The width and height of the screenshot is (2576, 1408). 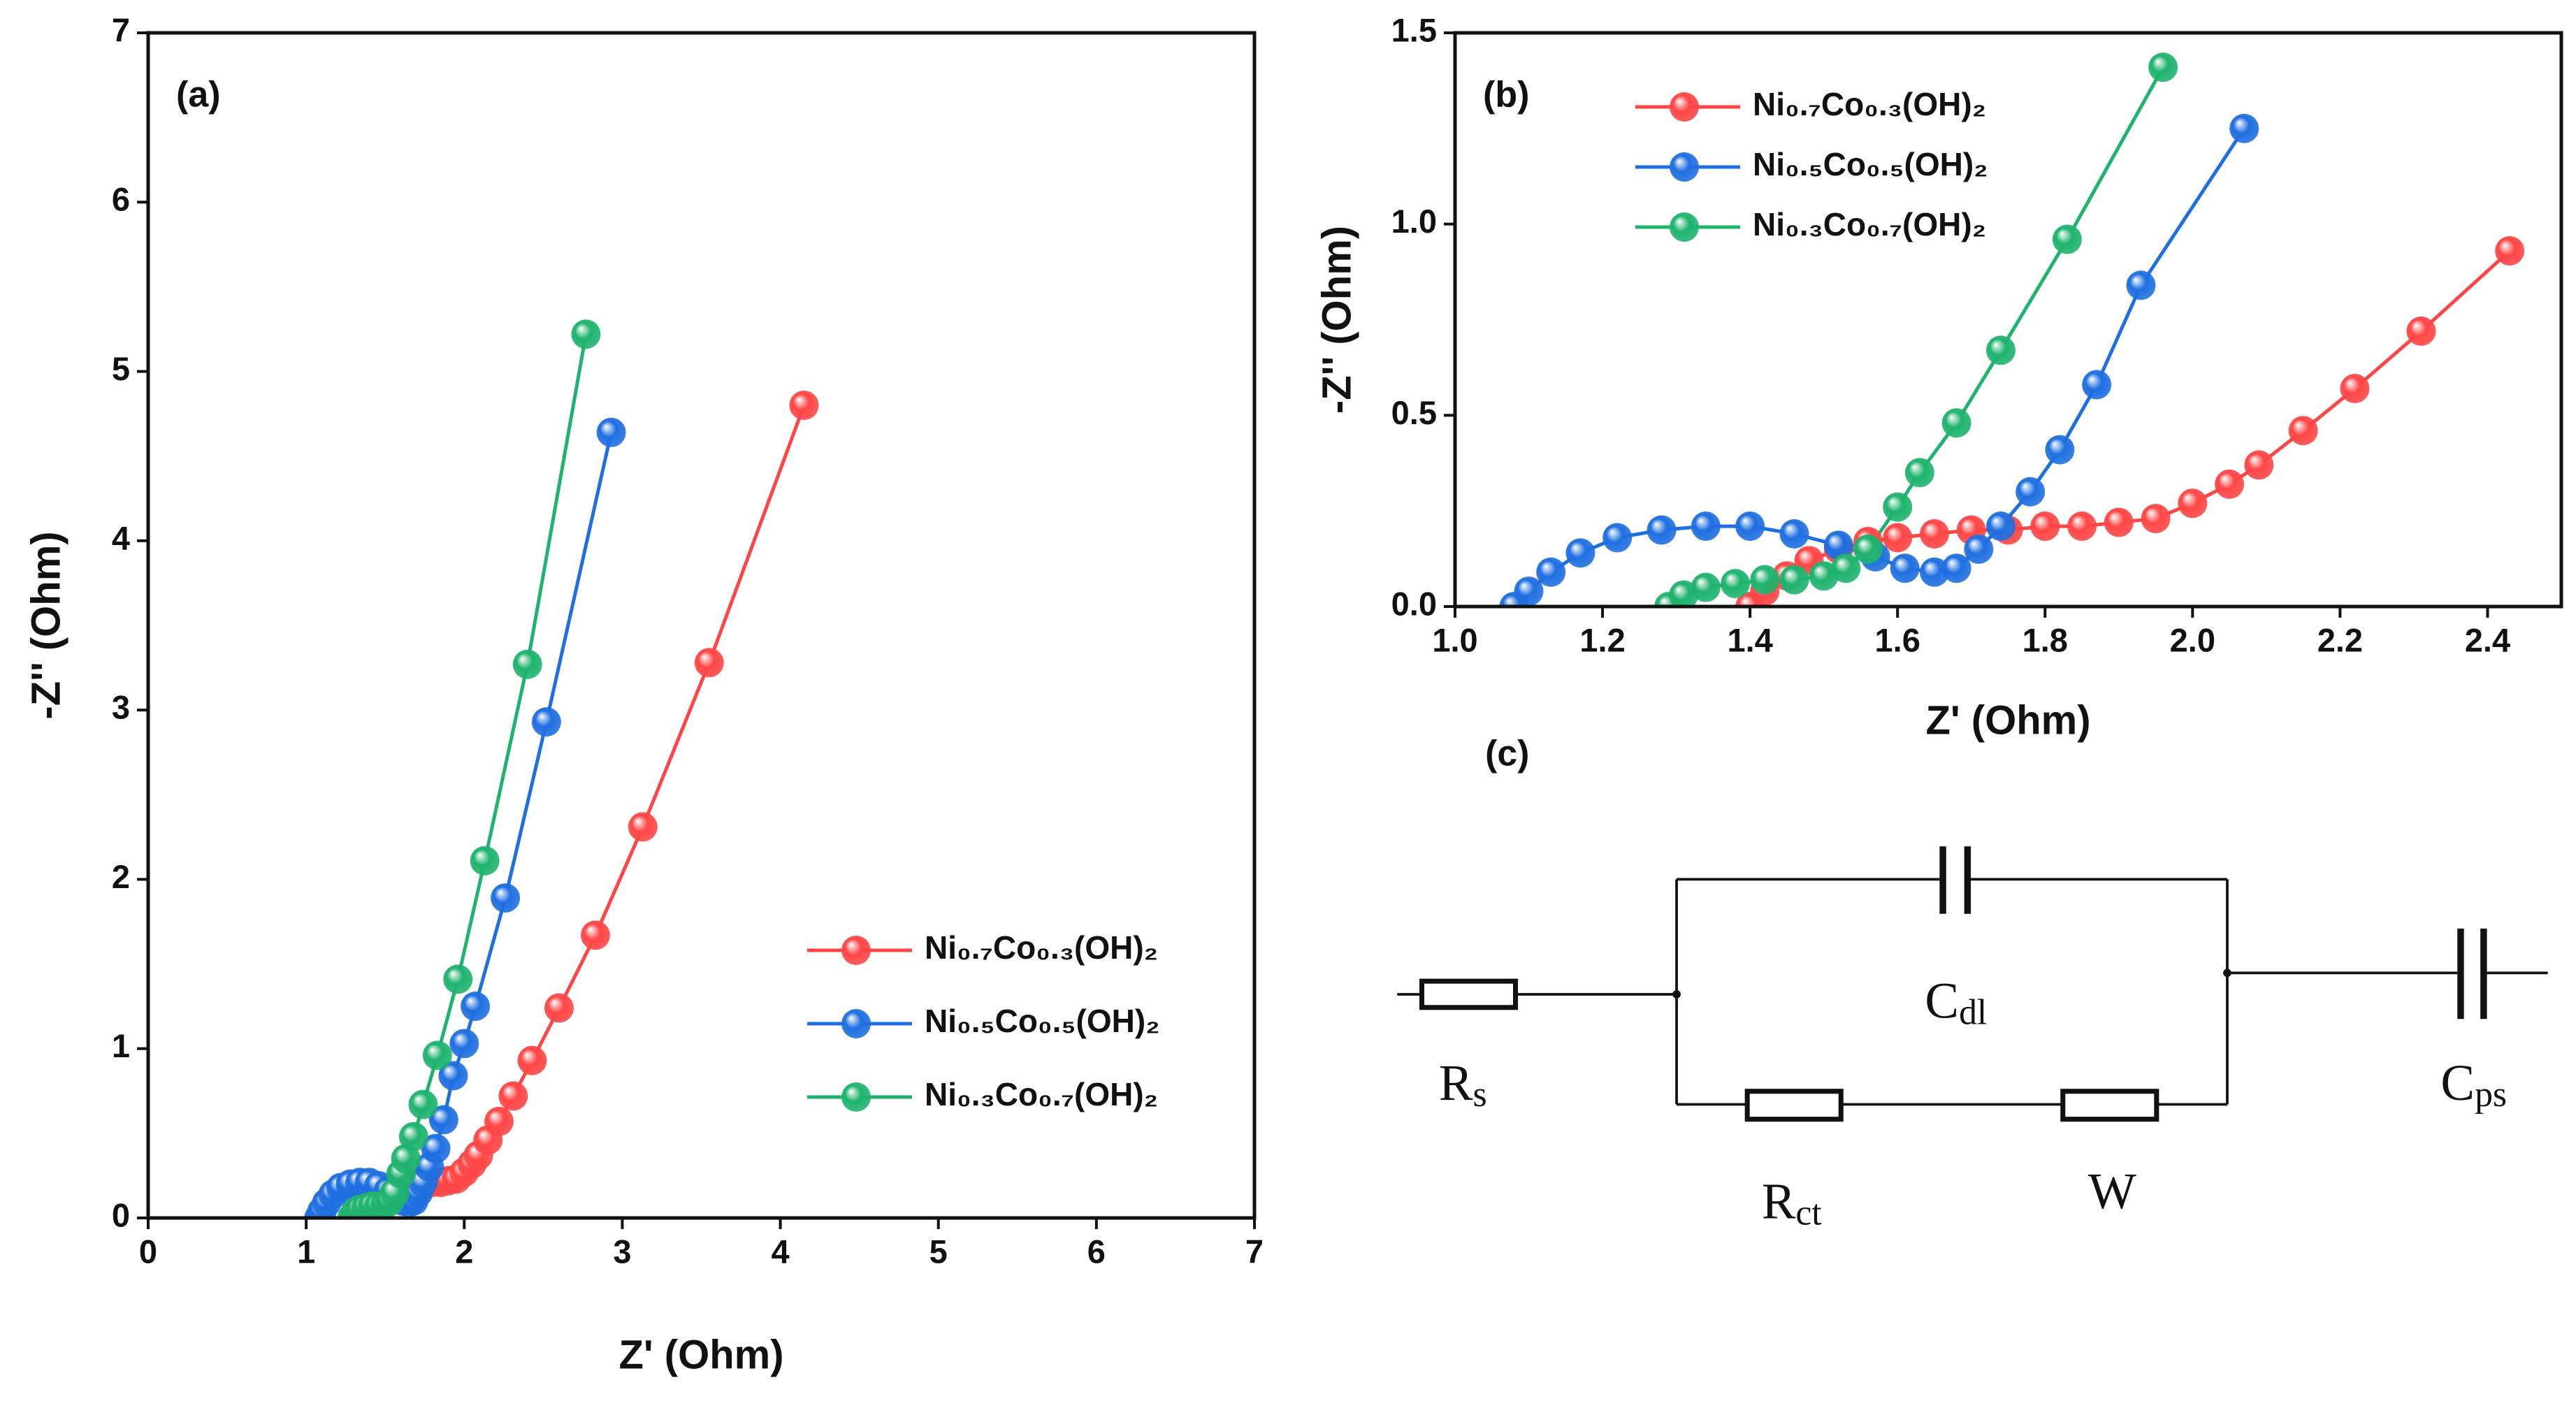 What do you see at coordinates (2045, 639) in the screenshot?
I see `x-tick-label: 1.8` at bounding box center [2045, 639].